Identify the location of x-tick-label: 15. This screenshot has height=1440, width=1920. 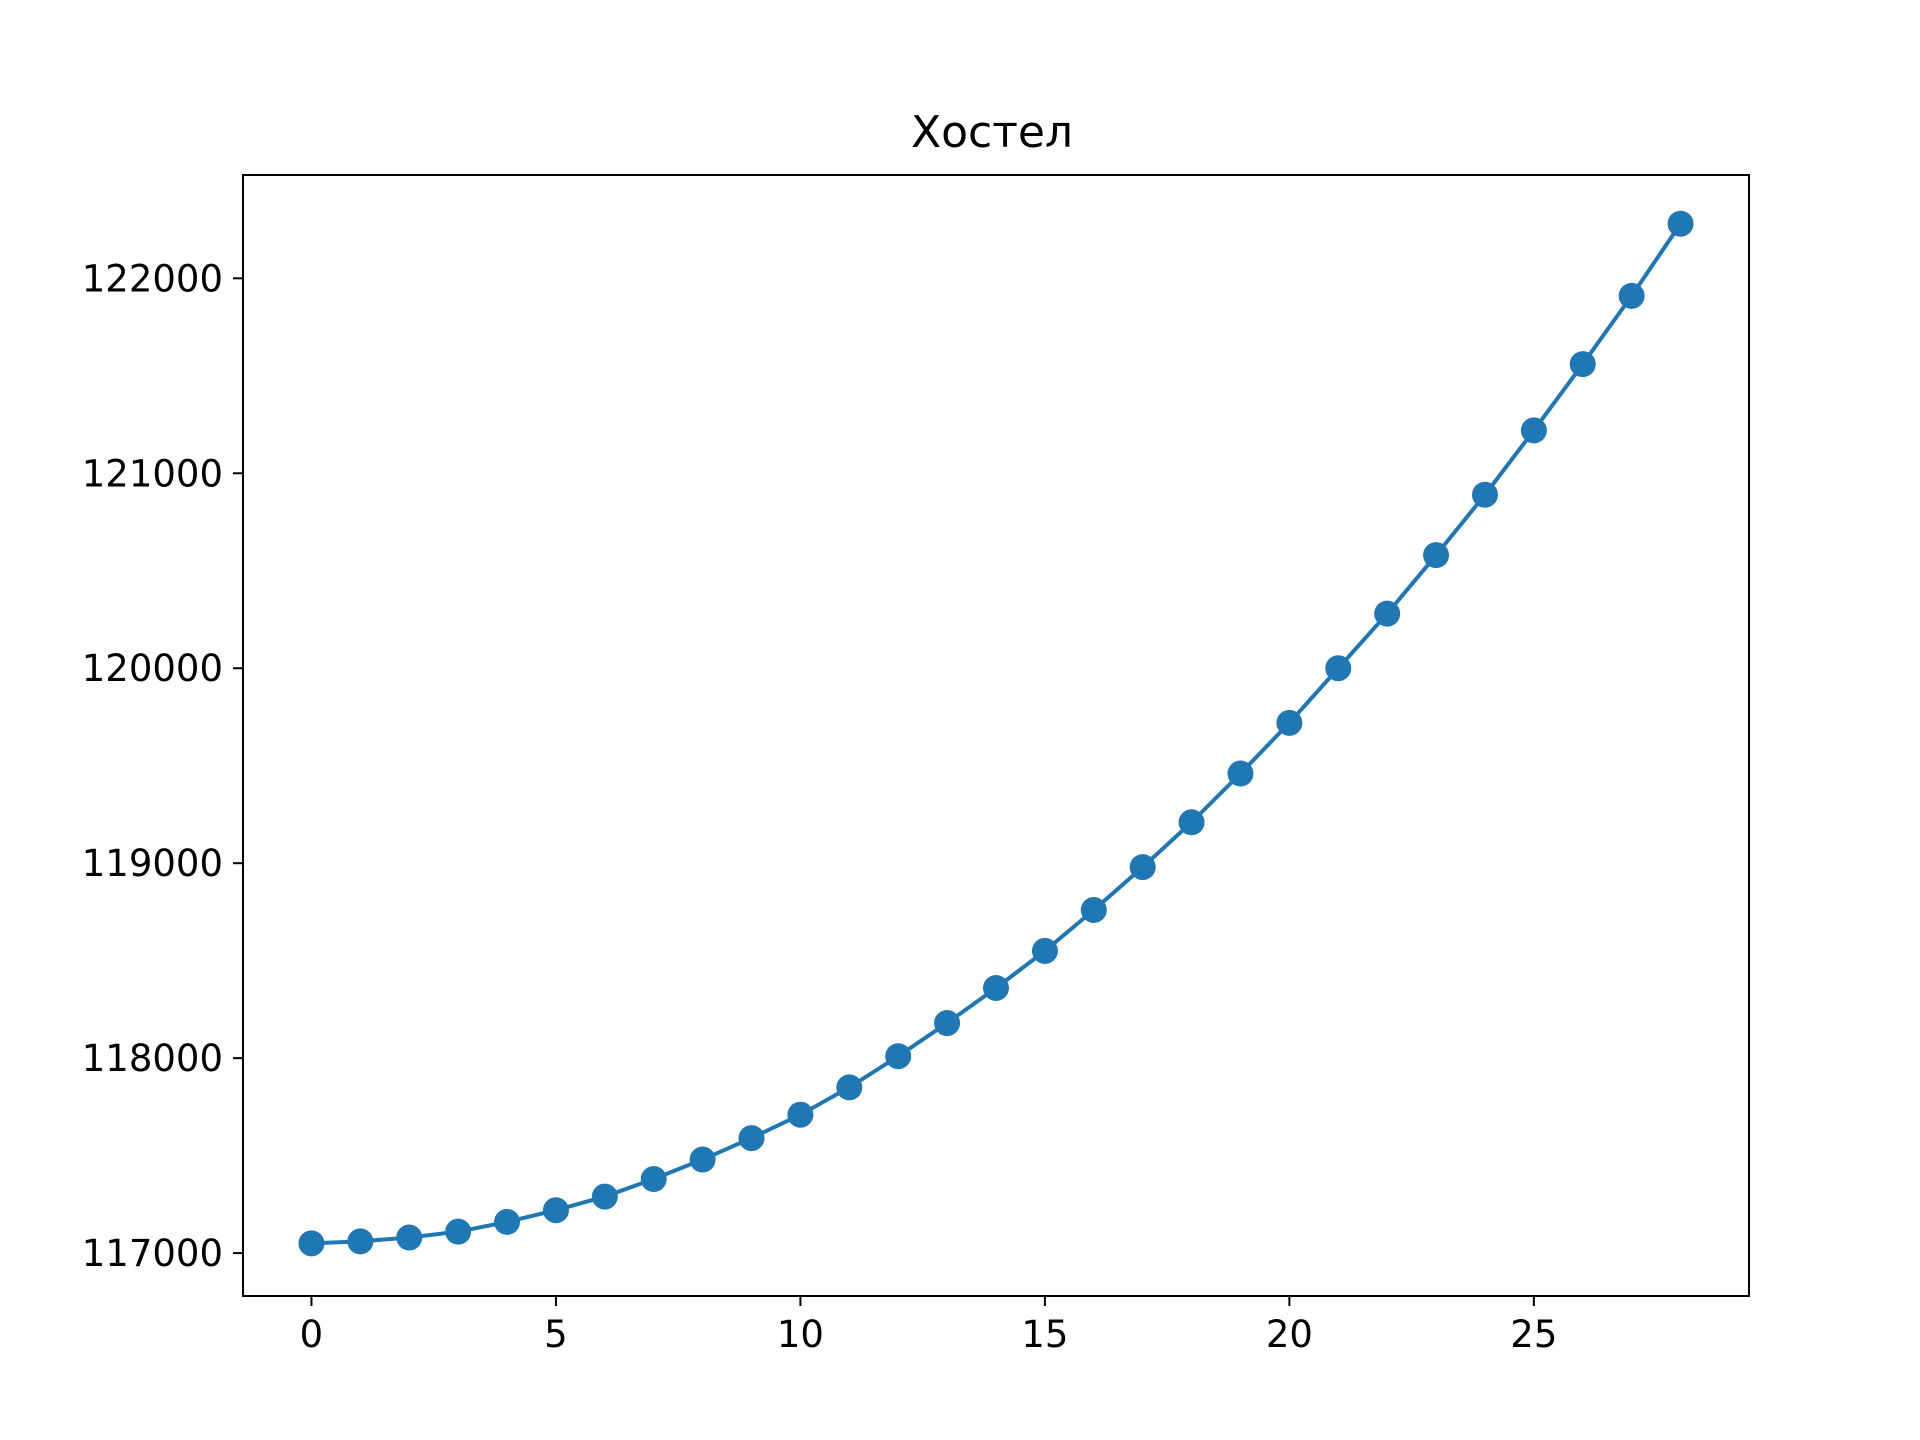
(1044, 1334).